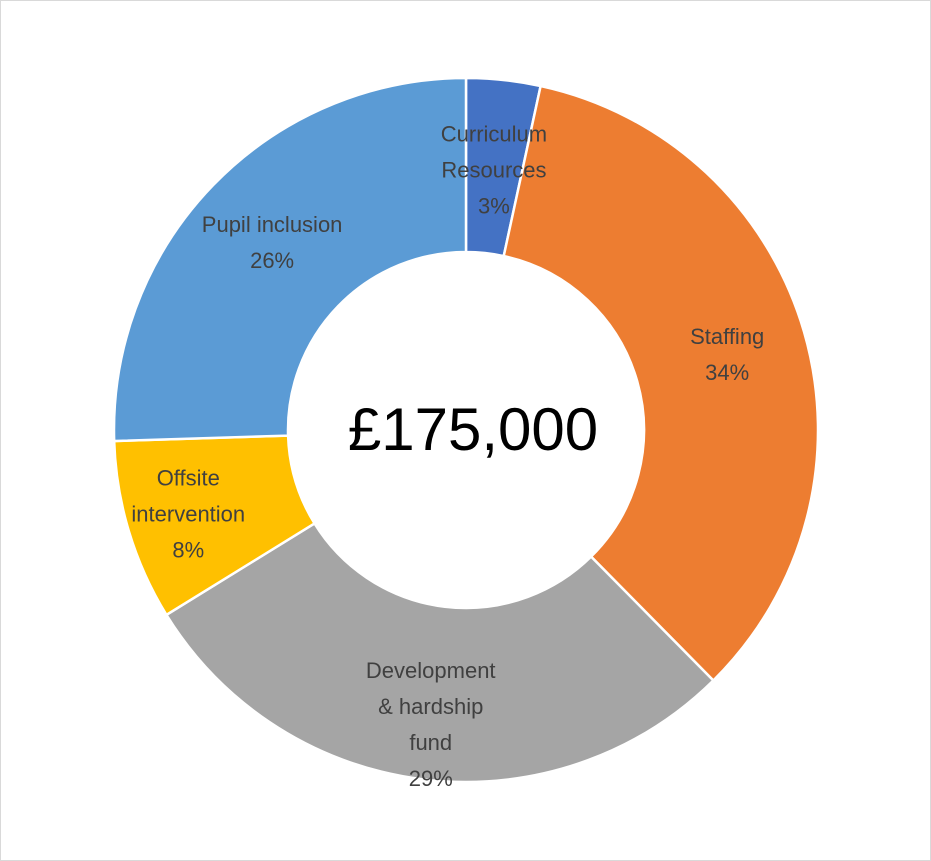 This screenshot has height=861, width=931. What do you see at coordinates (431, 724) in the screenshot?
I see `slice-label: Development & hardship fund 29%` at bounding box center [431, 724].